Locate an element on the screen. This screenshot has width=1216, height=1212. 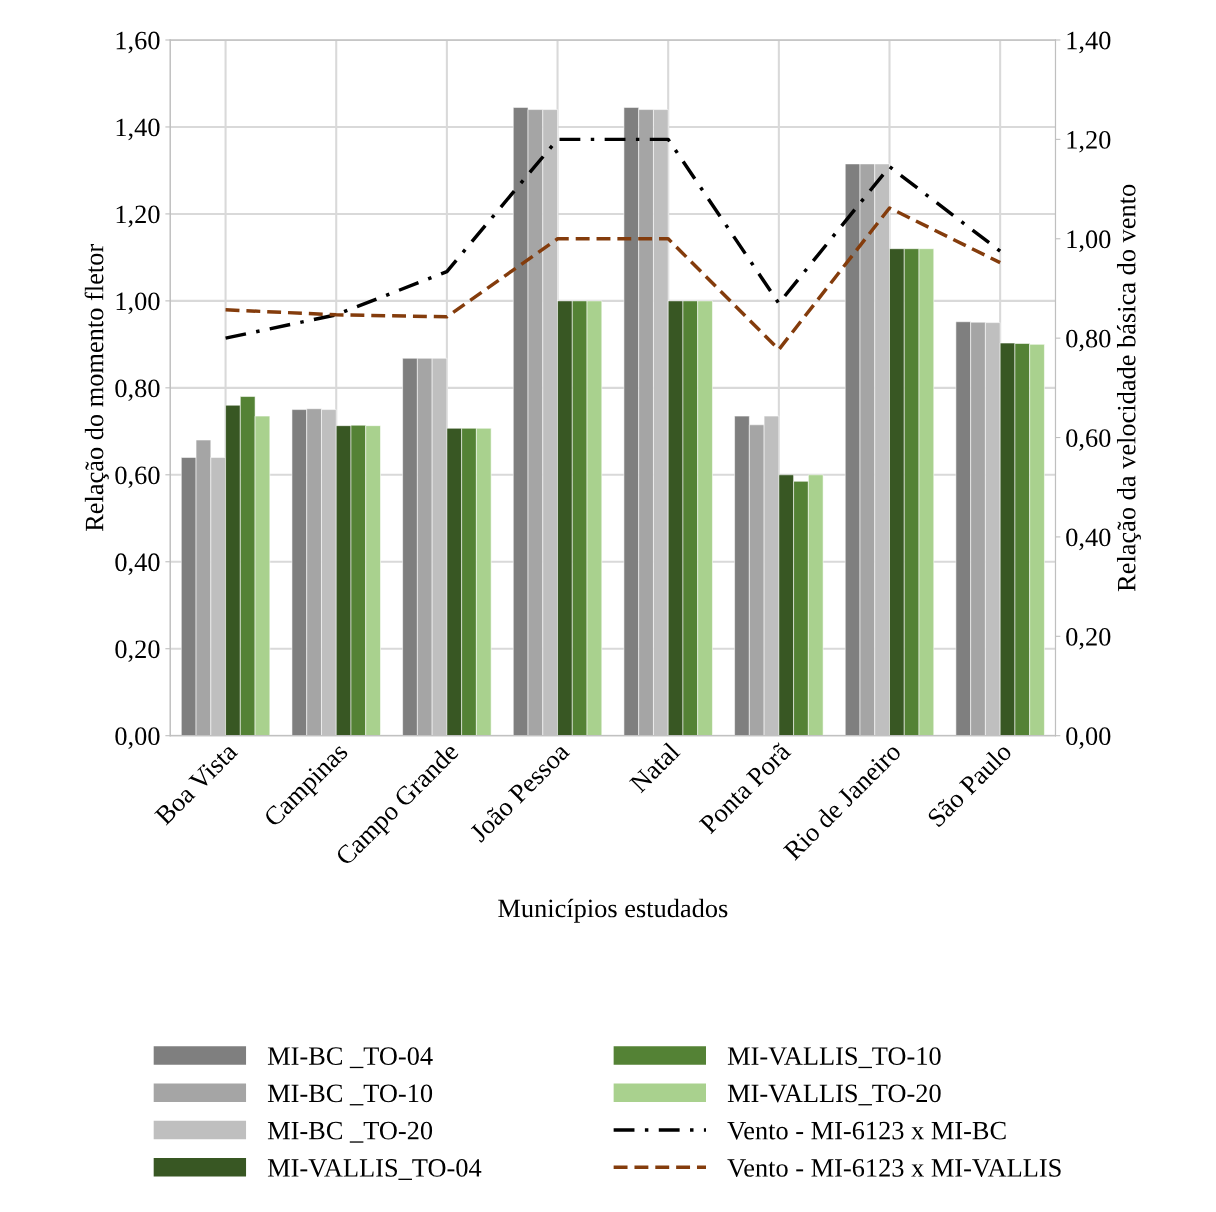
legend-label: MI-VALLIS_TO-10 is located at coordinates (834, 1058).